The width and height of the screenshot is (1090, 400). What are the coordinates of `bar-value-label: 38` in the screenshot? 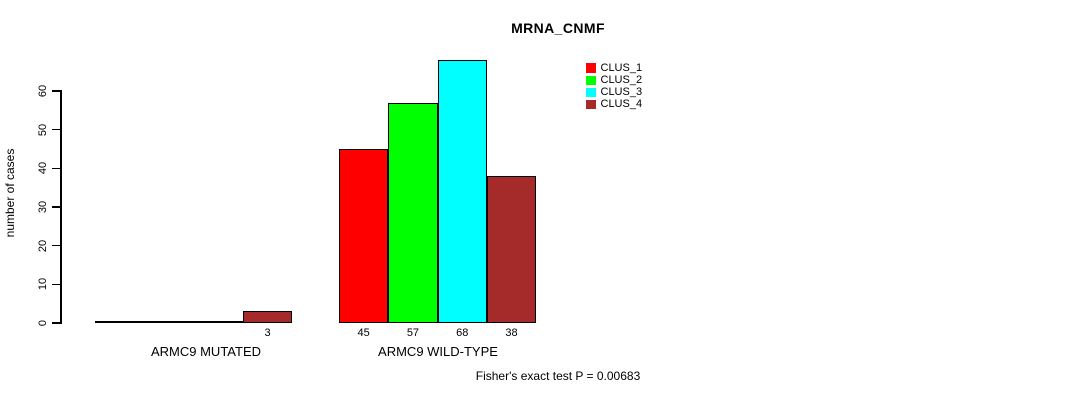 It's located at (511, 333).